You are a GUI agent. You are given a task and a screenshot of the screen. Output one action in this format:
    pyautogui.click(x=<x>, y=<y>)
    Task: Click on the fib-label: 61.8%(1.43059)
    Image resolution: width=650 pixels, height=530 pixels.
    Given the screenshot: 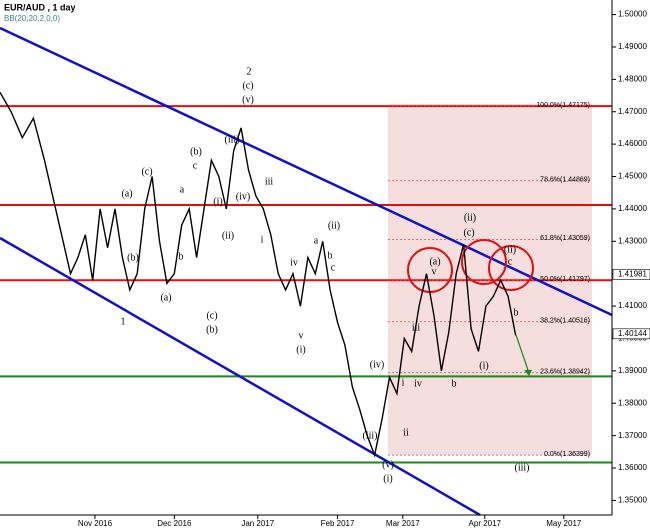 What is the action you would take?
    pyautogui.click(x=565, y=238)
    